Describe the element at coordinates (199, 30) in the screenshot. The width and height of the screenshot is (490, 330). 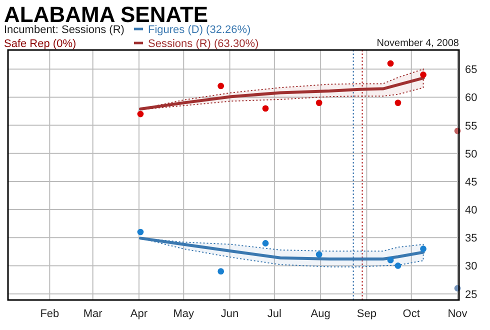
I see `legend-label: Figures (D) (32.26%)` at that location.